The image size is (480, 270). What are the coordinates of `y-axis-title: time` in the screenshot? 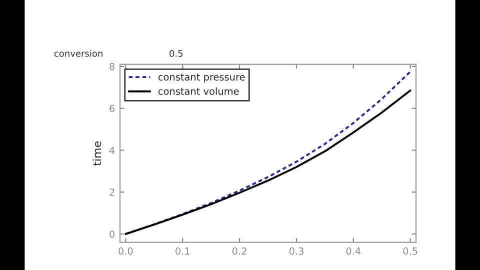 It's located at (97, 153).